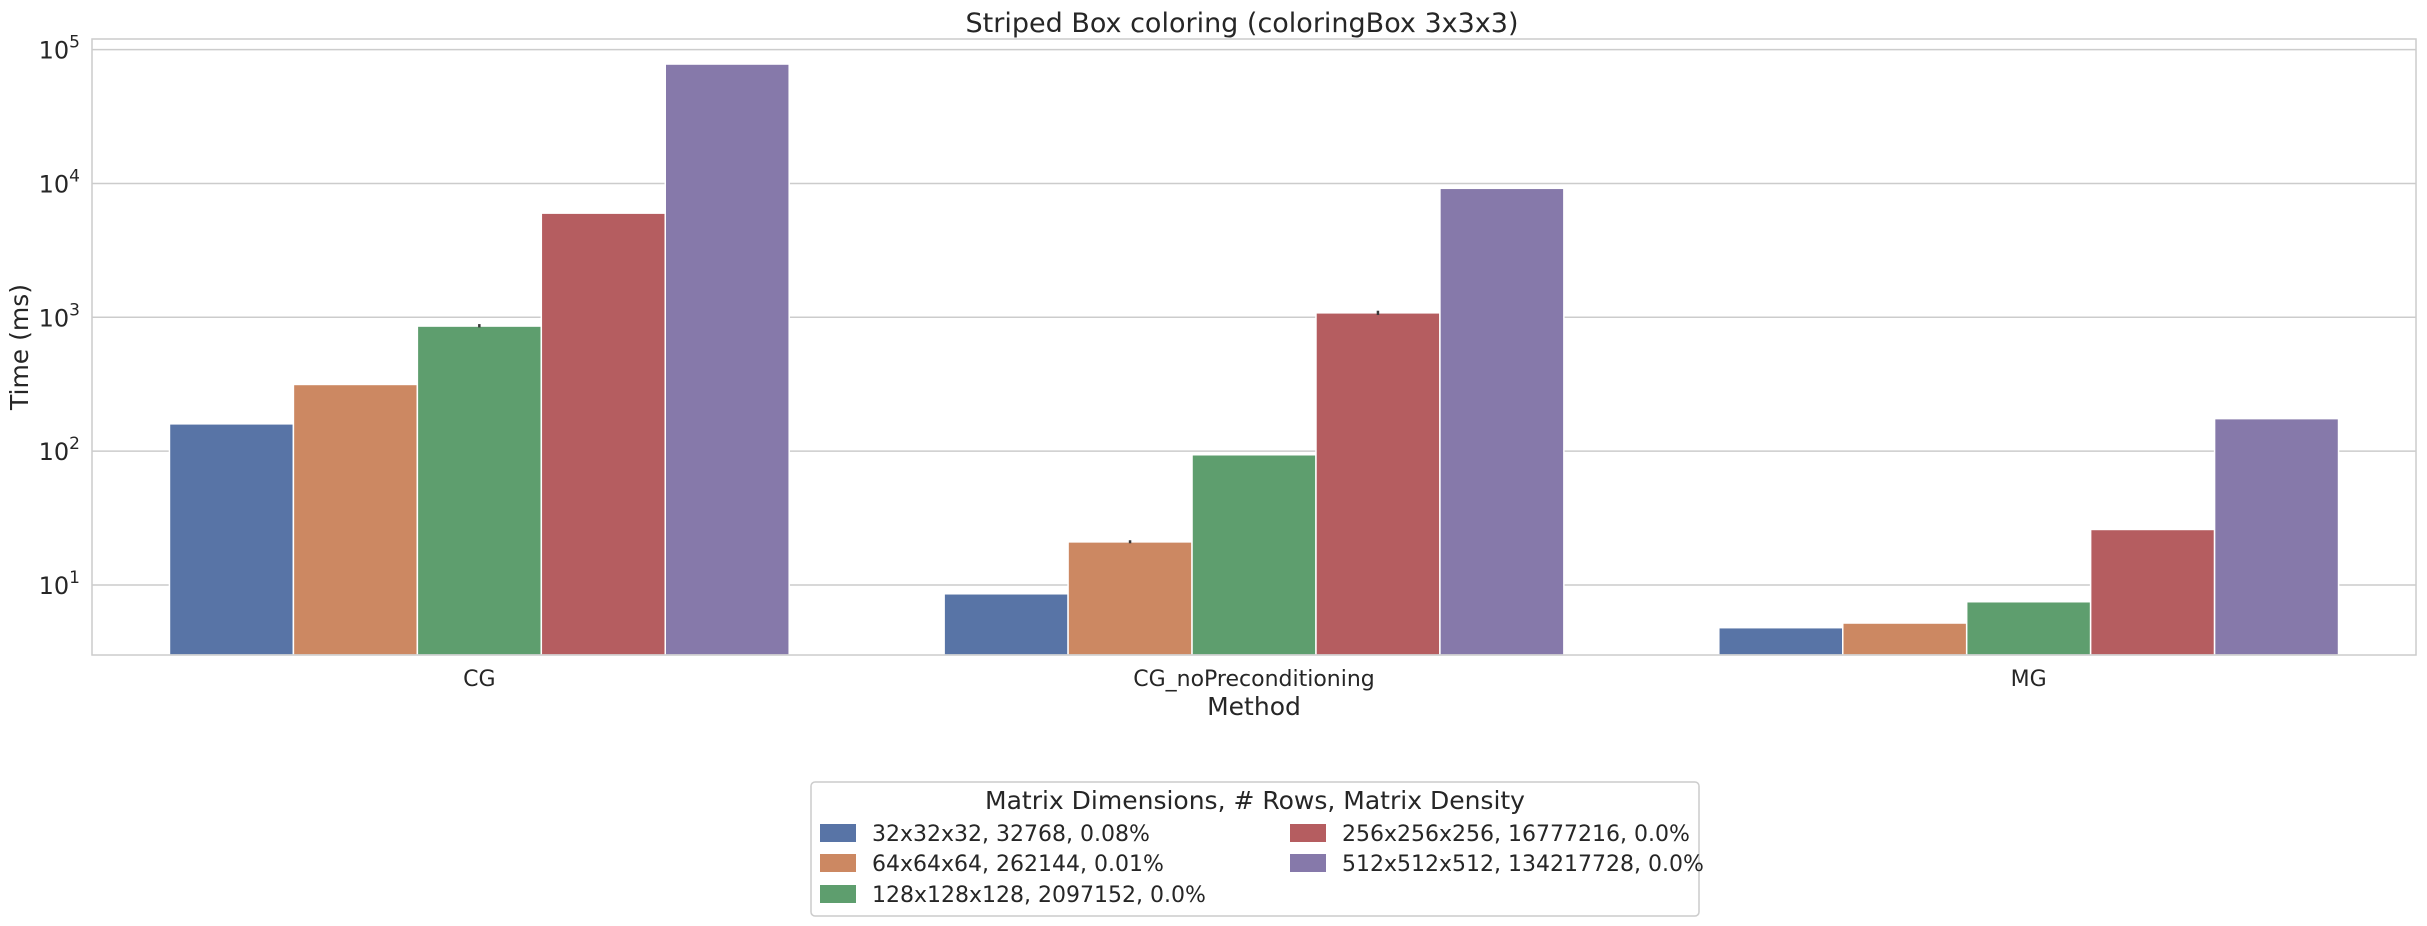 The width and height of the screenshot is (2427, 926). I want to click on legend-frame, so click(1255, 849).